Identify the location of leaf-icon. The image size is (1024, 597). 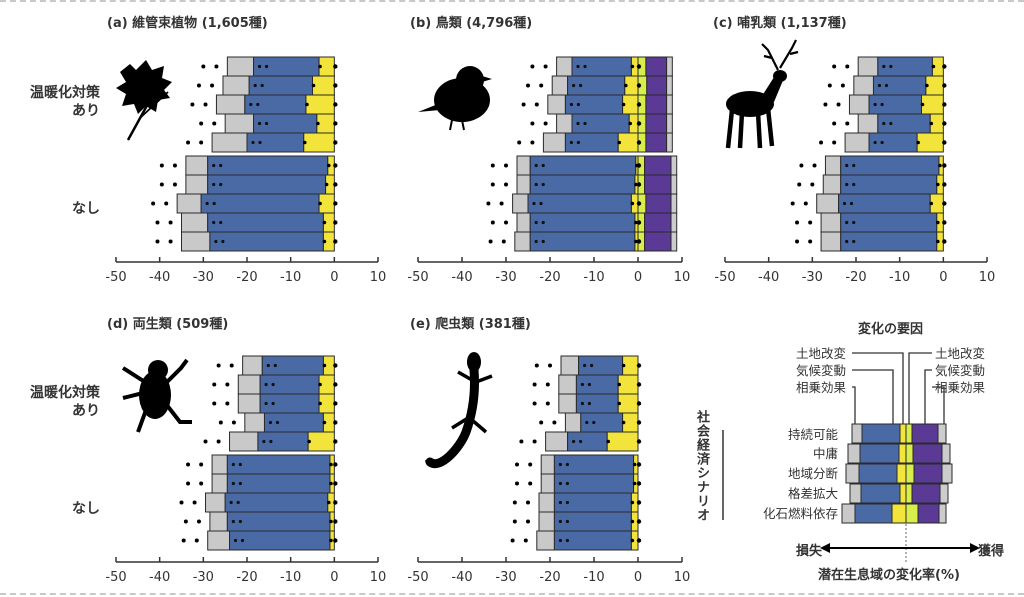
(144, 100).